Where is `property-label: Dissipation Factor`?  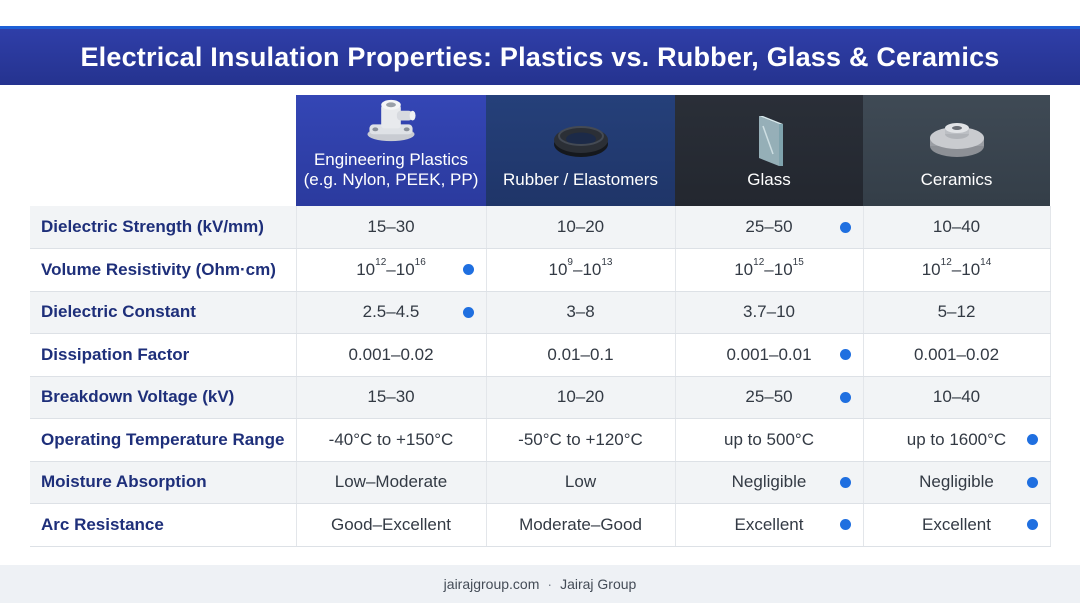 property-label: Dissipation Factor is located at coordinates (163, 355).